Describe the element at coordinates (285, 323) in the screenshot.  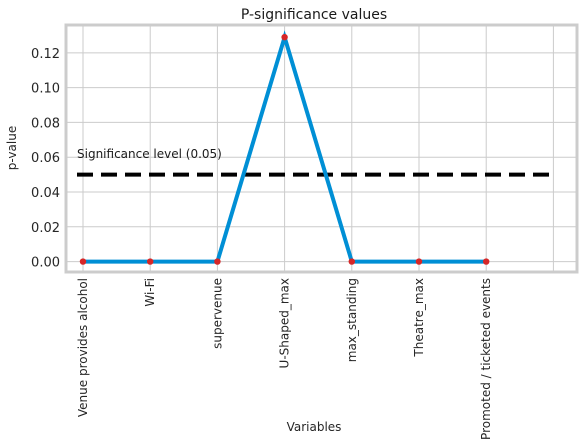
I see `x-tick-label: U-Shaped_max` at that location.